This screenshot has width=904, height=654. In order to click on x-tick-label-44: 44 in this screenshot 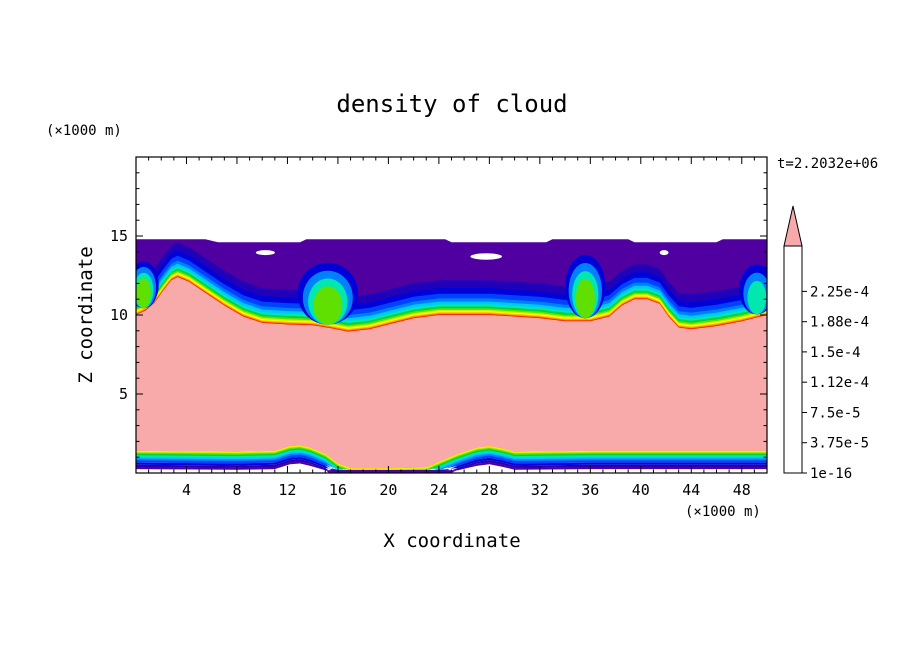, I will do `click(691, 490)`.